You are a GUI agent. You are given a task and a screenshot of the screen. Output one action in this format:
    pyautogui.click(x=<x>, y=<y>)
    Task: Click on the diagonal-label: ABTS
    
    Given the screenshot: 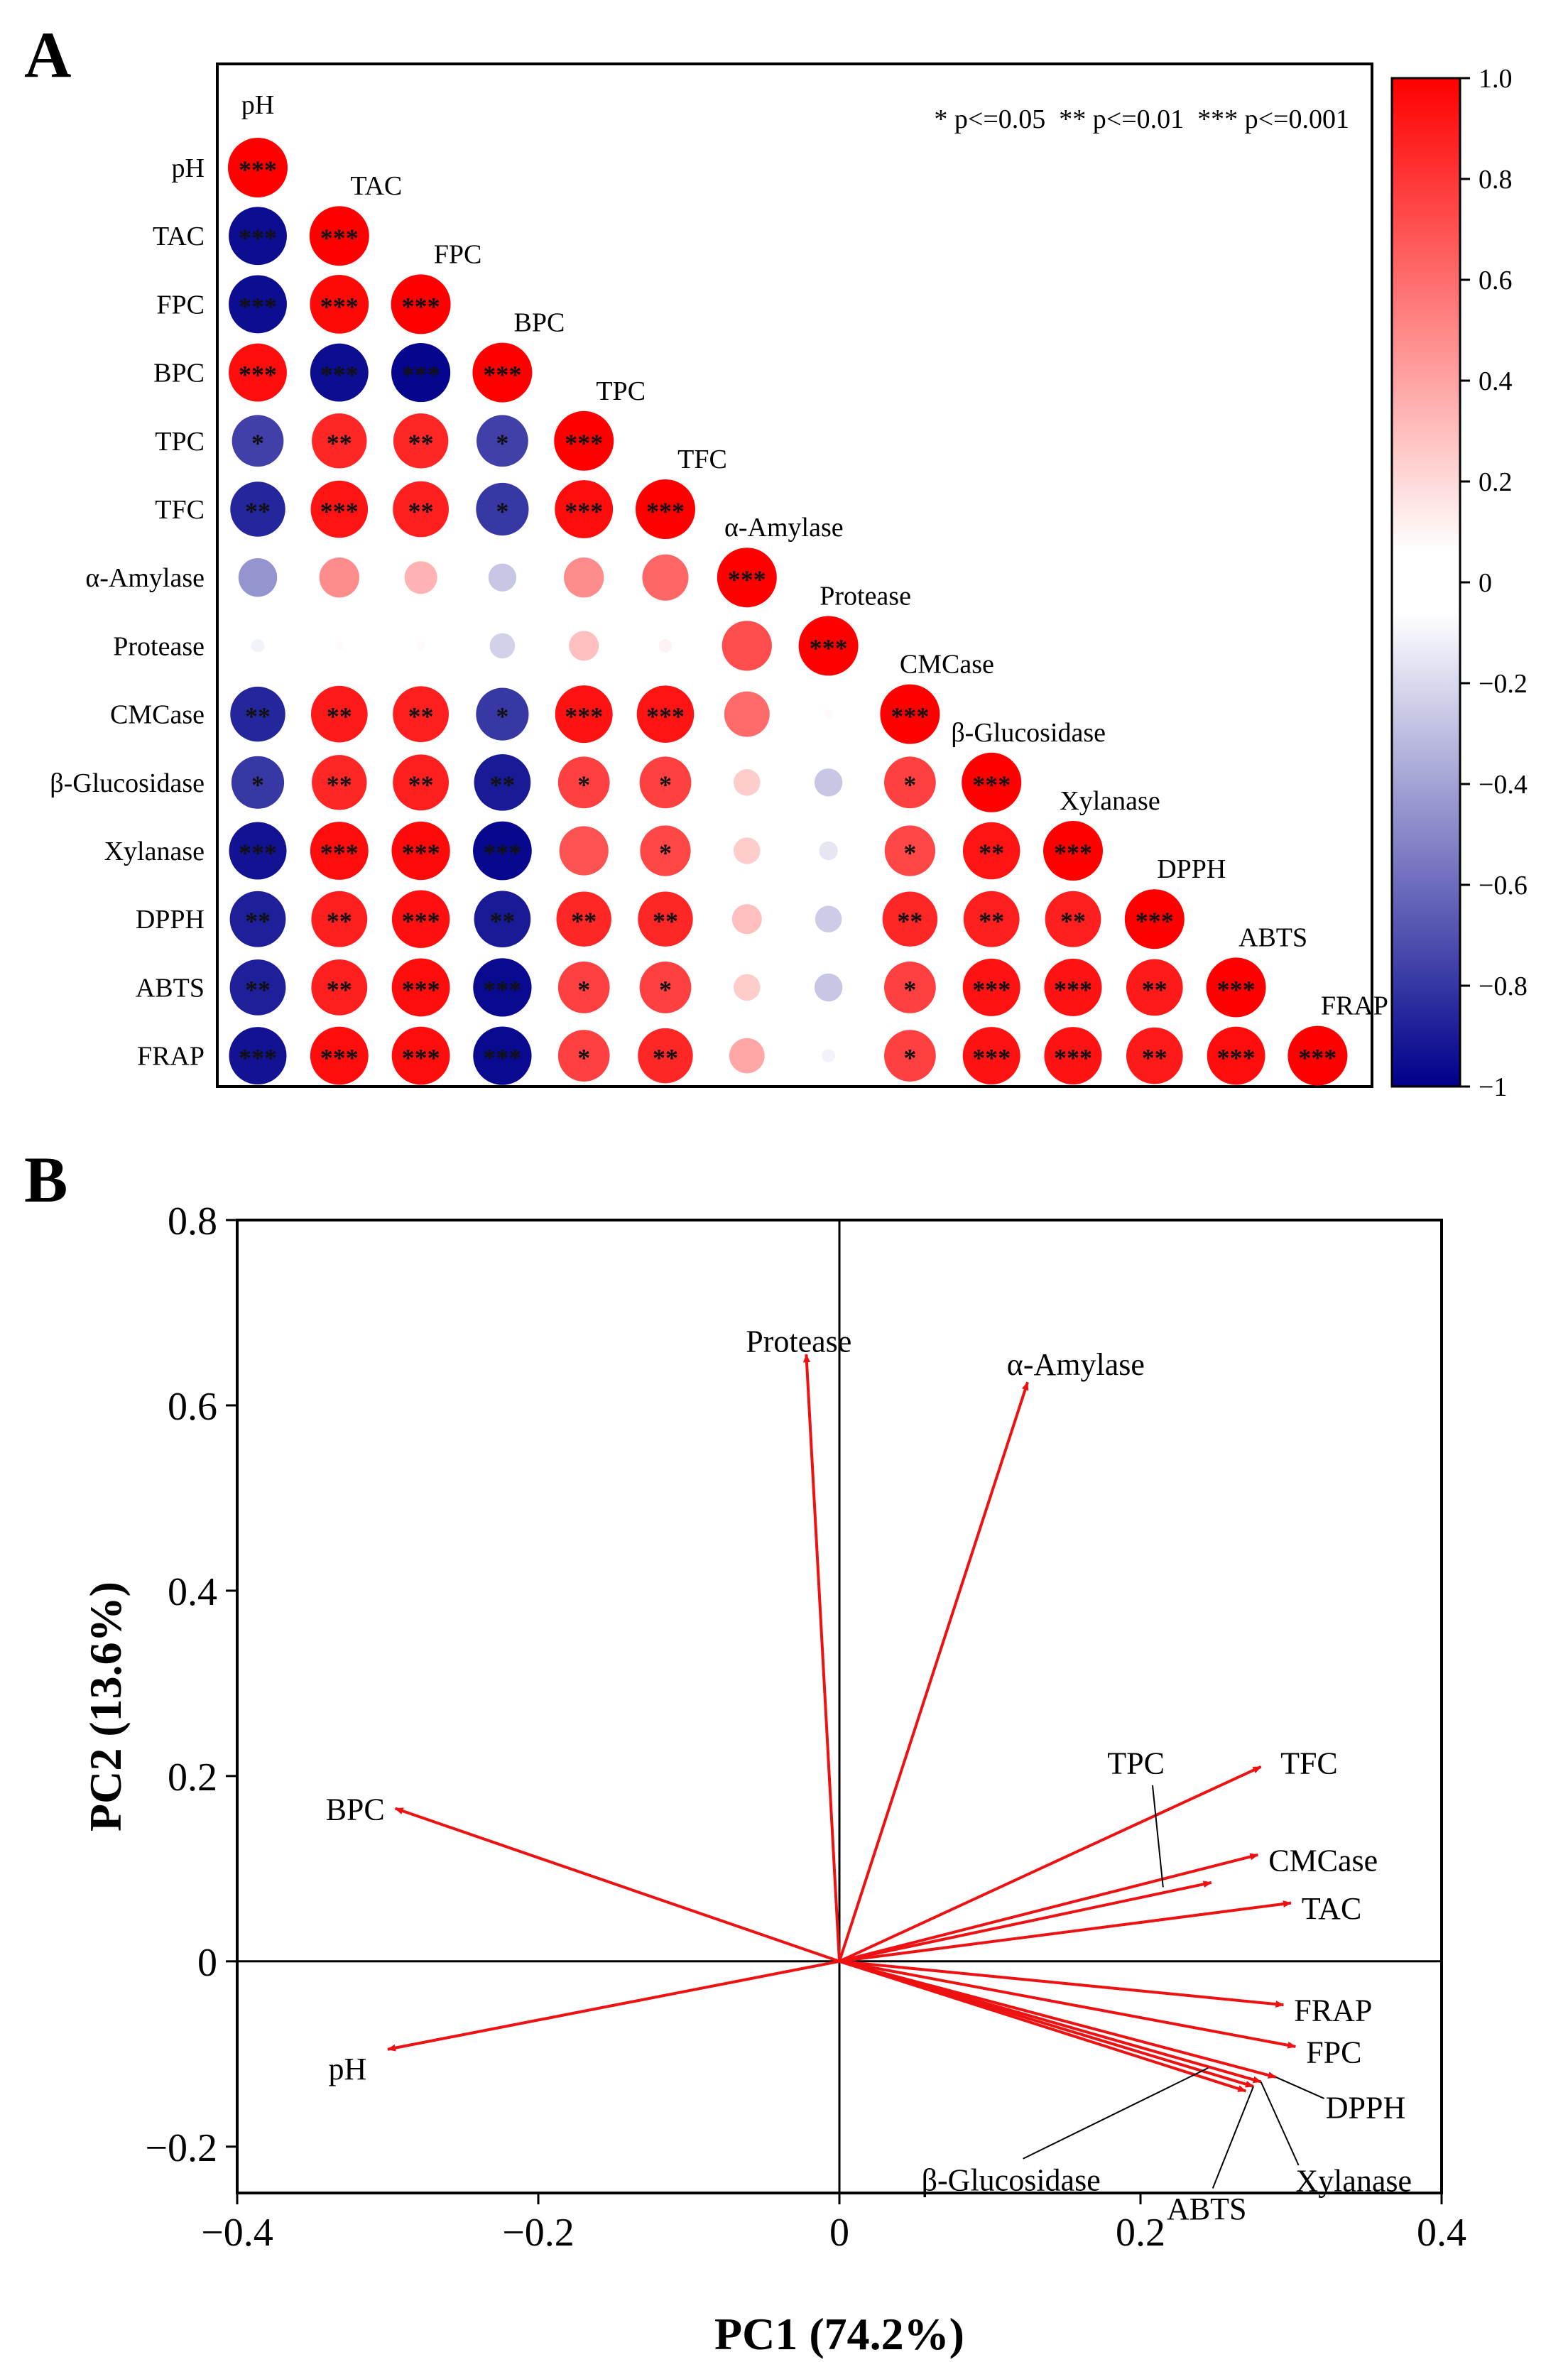 What is the action you would take?
    pyautogui.click(x=1272, y=937)
    